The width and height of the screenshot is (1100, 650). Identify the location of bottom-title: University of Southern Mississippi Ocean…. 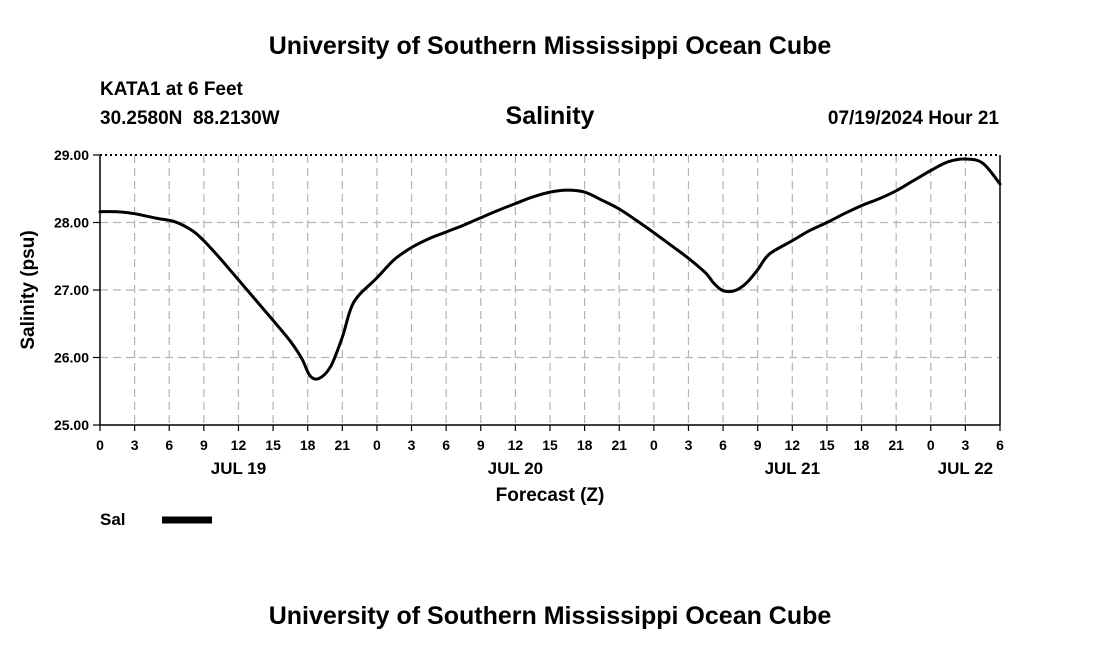
(550, 616).